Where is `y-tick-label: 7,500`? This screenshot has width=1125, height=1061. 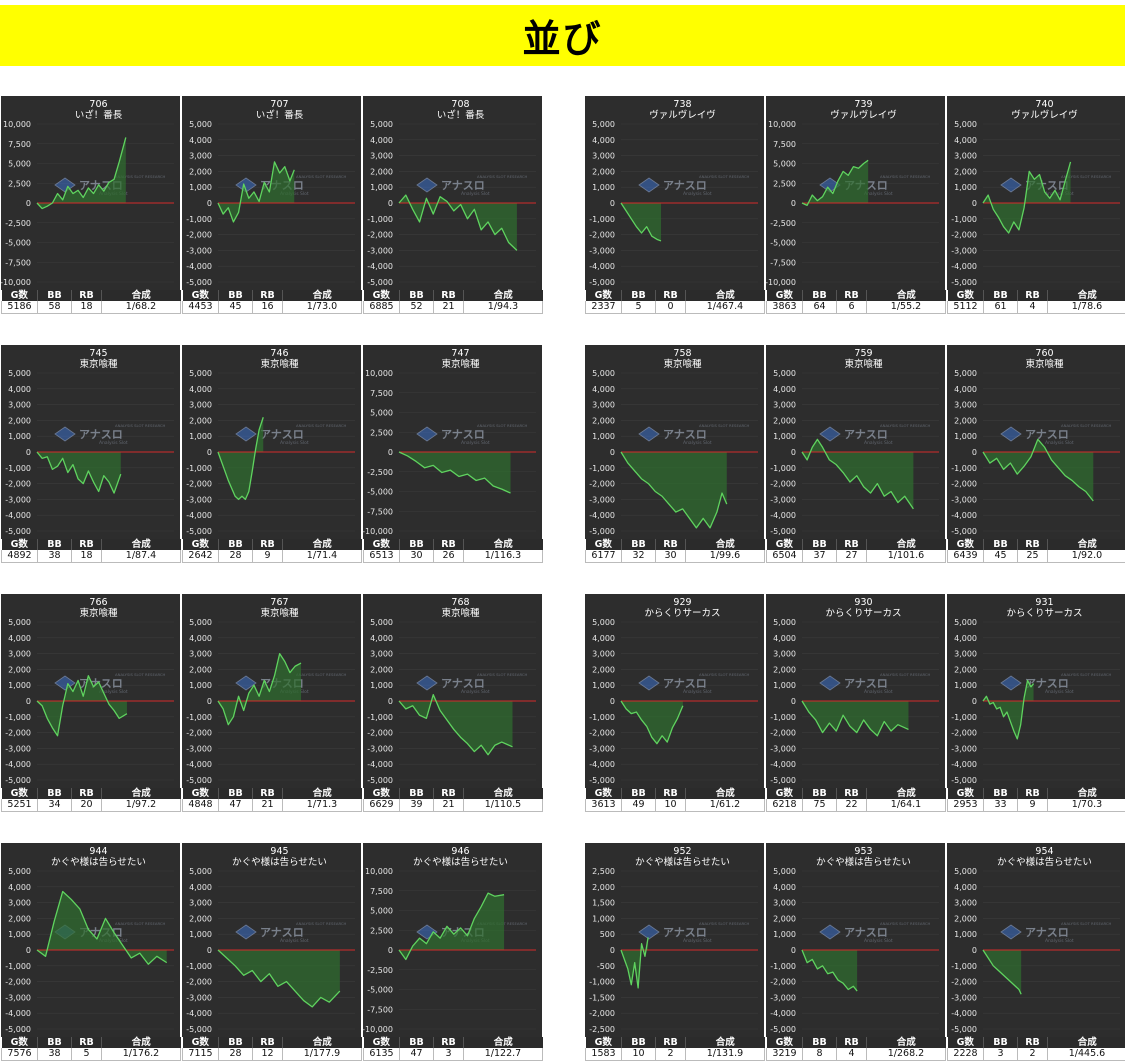 y-tick-label: 7,500 is located at coordinates (19, 144).